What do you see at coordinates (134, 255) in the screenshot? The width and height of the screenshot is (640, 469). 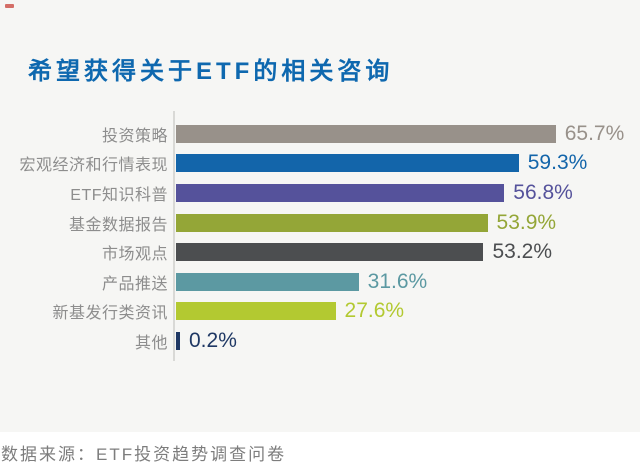 I see `category-label: 市场观点` at bounding box center [134, 255].